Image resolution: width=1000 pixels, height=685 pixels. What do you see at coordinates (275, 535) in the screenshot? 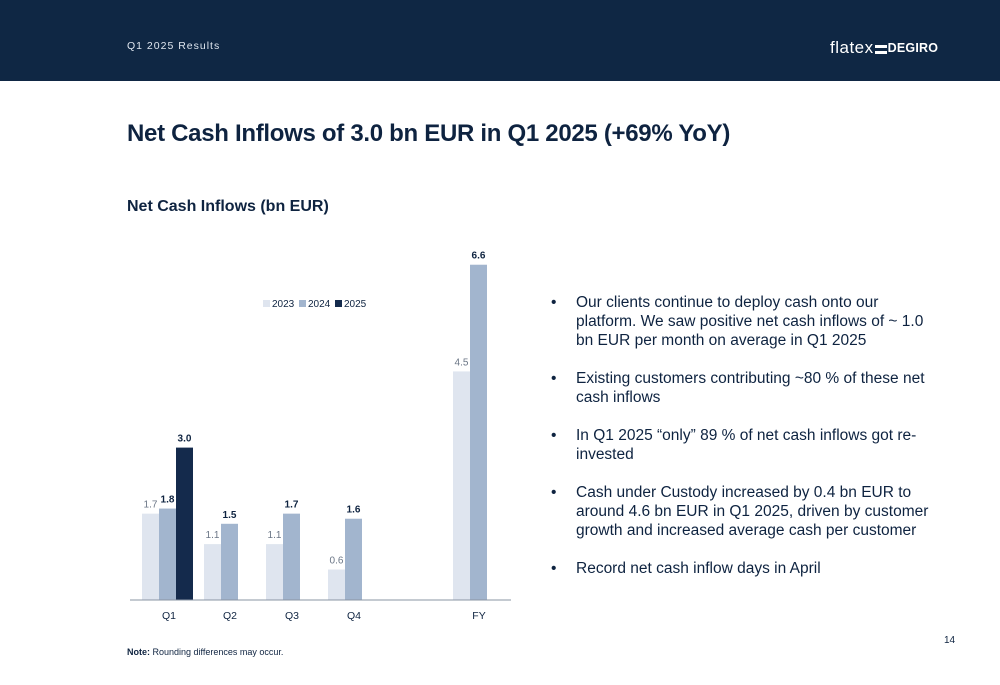
I see `data-label-q3-2023: 1.1` at bounding box center [275, 535].